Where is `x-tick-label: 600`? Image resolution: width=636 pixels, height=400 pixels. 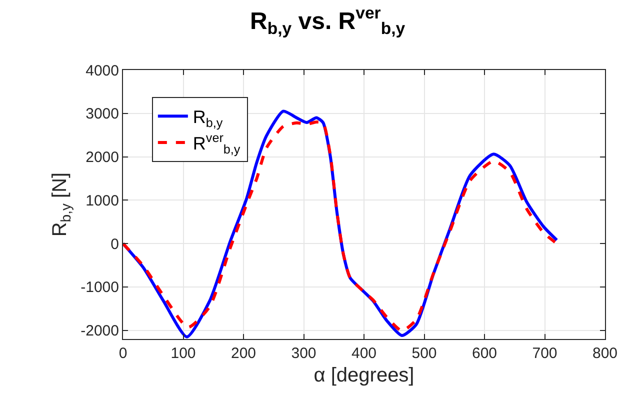 x-tick-label: 600 is located at coordinates (485, 353).